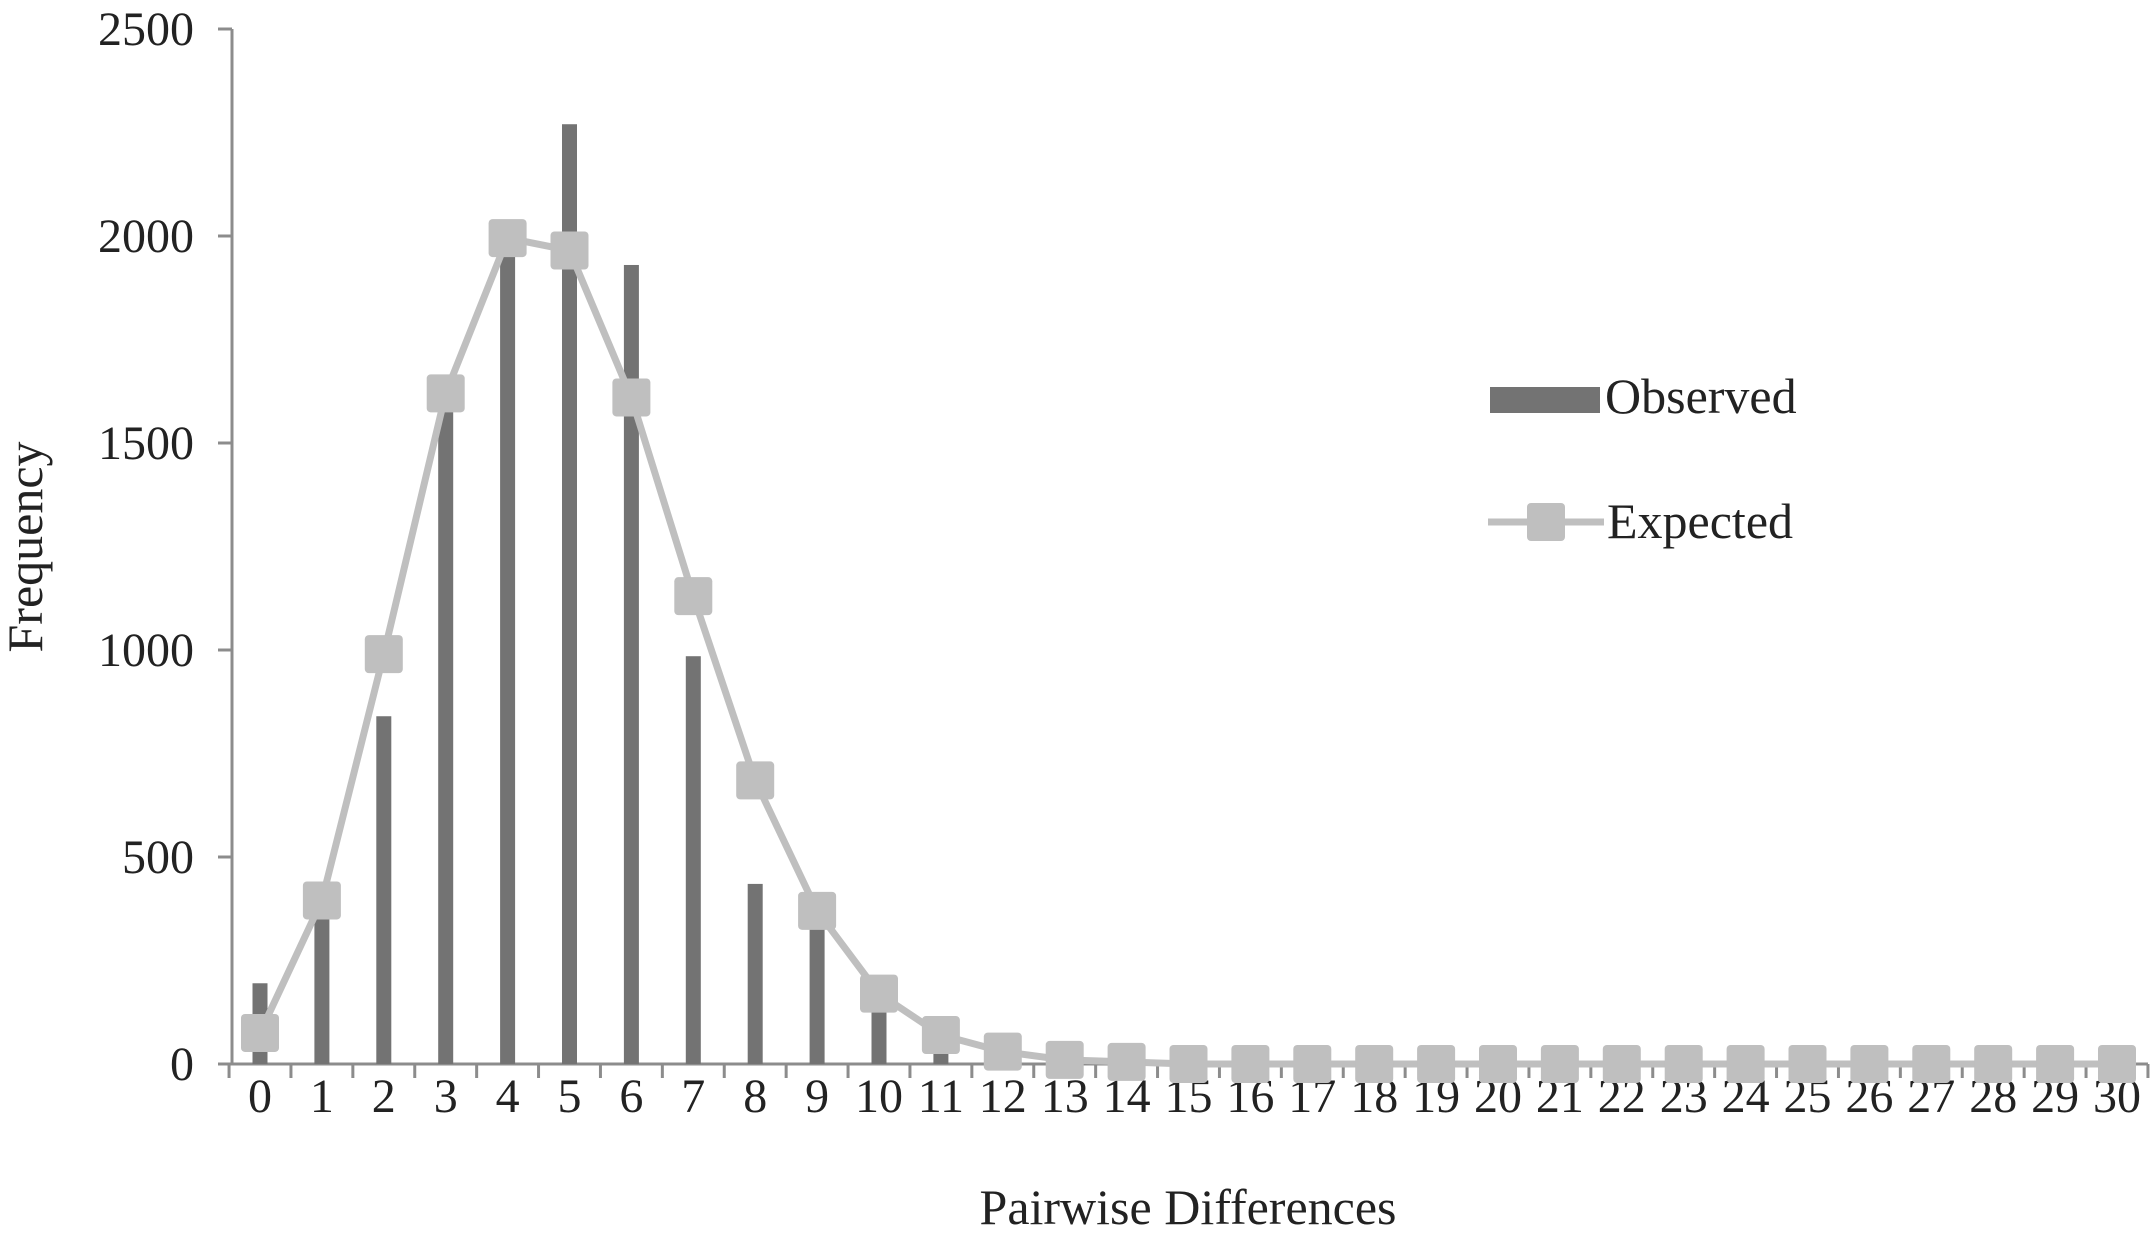 This screenshot has height=1239, width=2155. Describe the element at coordinates (26, 546) in the screenshot. I see `y-axis-title: Frequency` at that location.